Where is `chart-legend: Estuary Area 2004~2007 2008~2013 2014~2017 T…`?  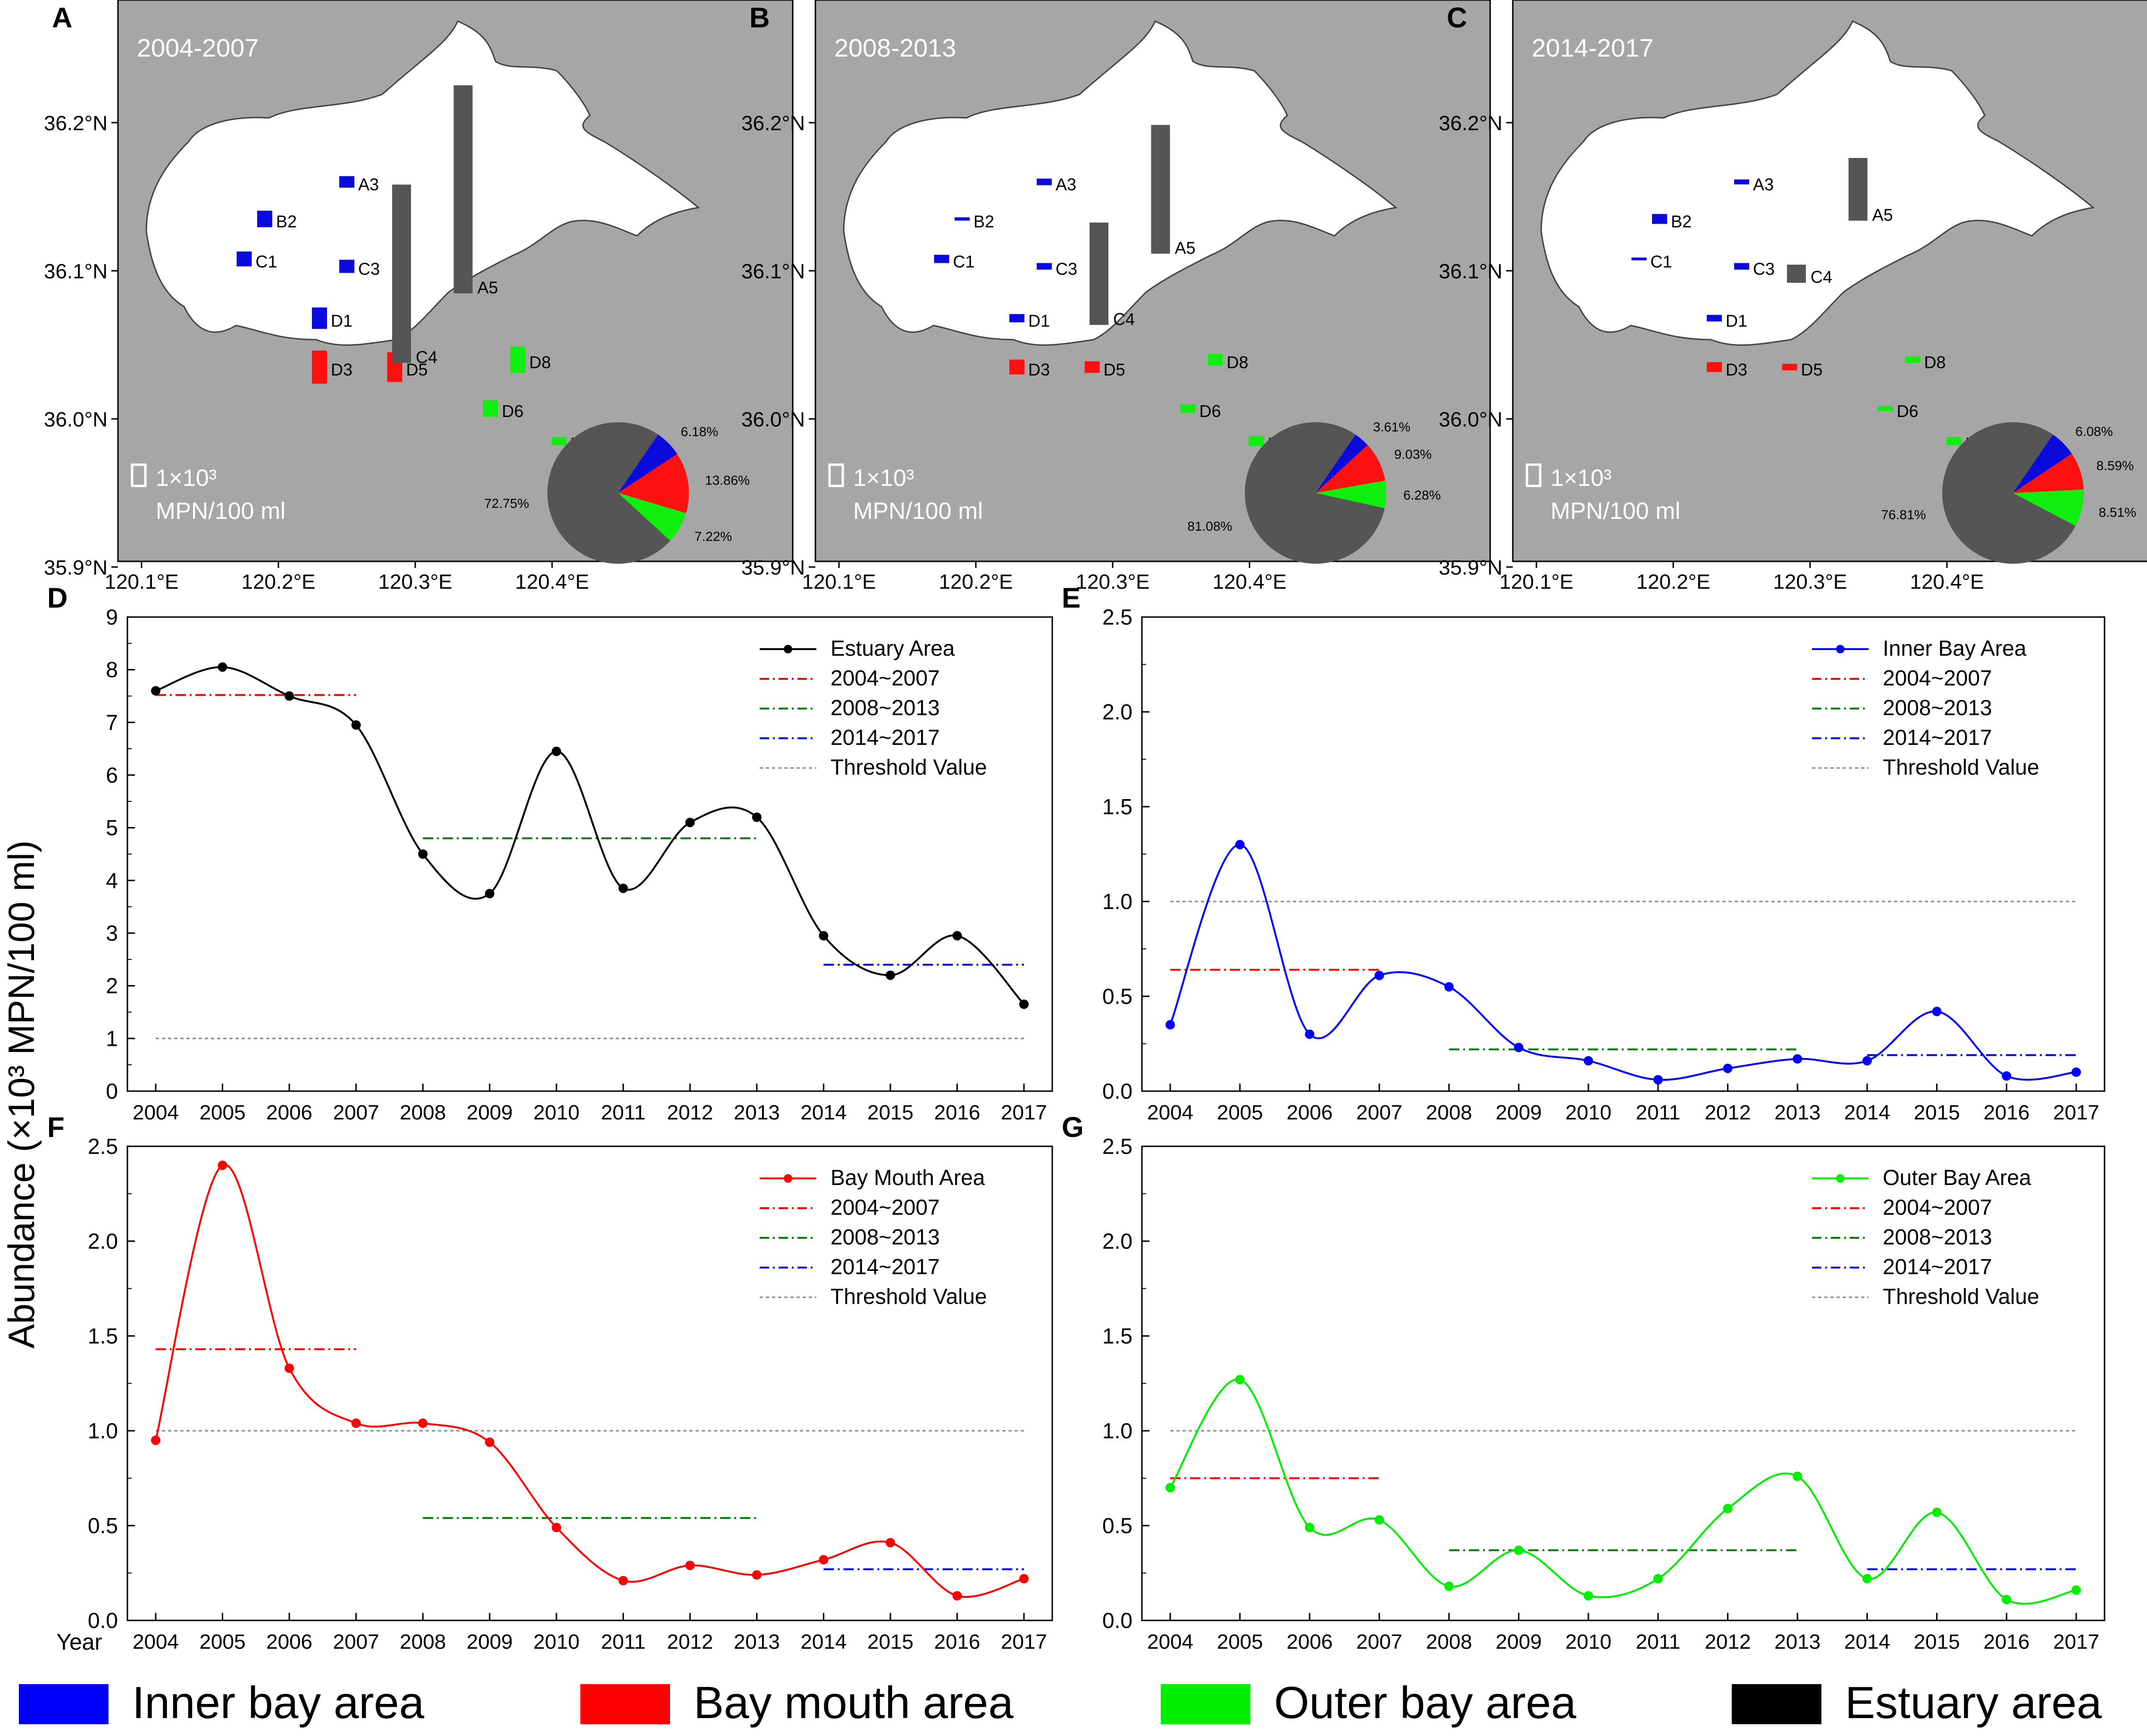 chart-legend: Estuary Area 2004~2007 2008~2013 2014~2017 T… is located at coordinates (873, 708).